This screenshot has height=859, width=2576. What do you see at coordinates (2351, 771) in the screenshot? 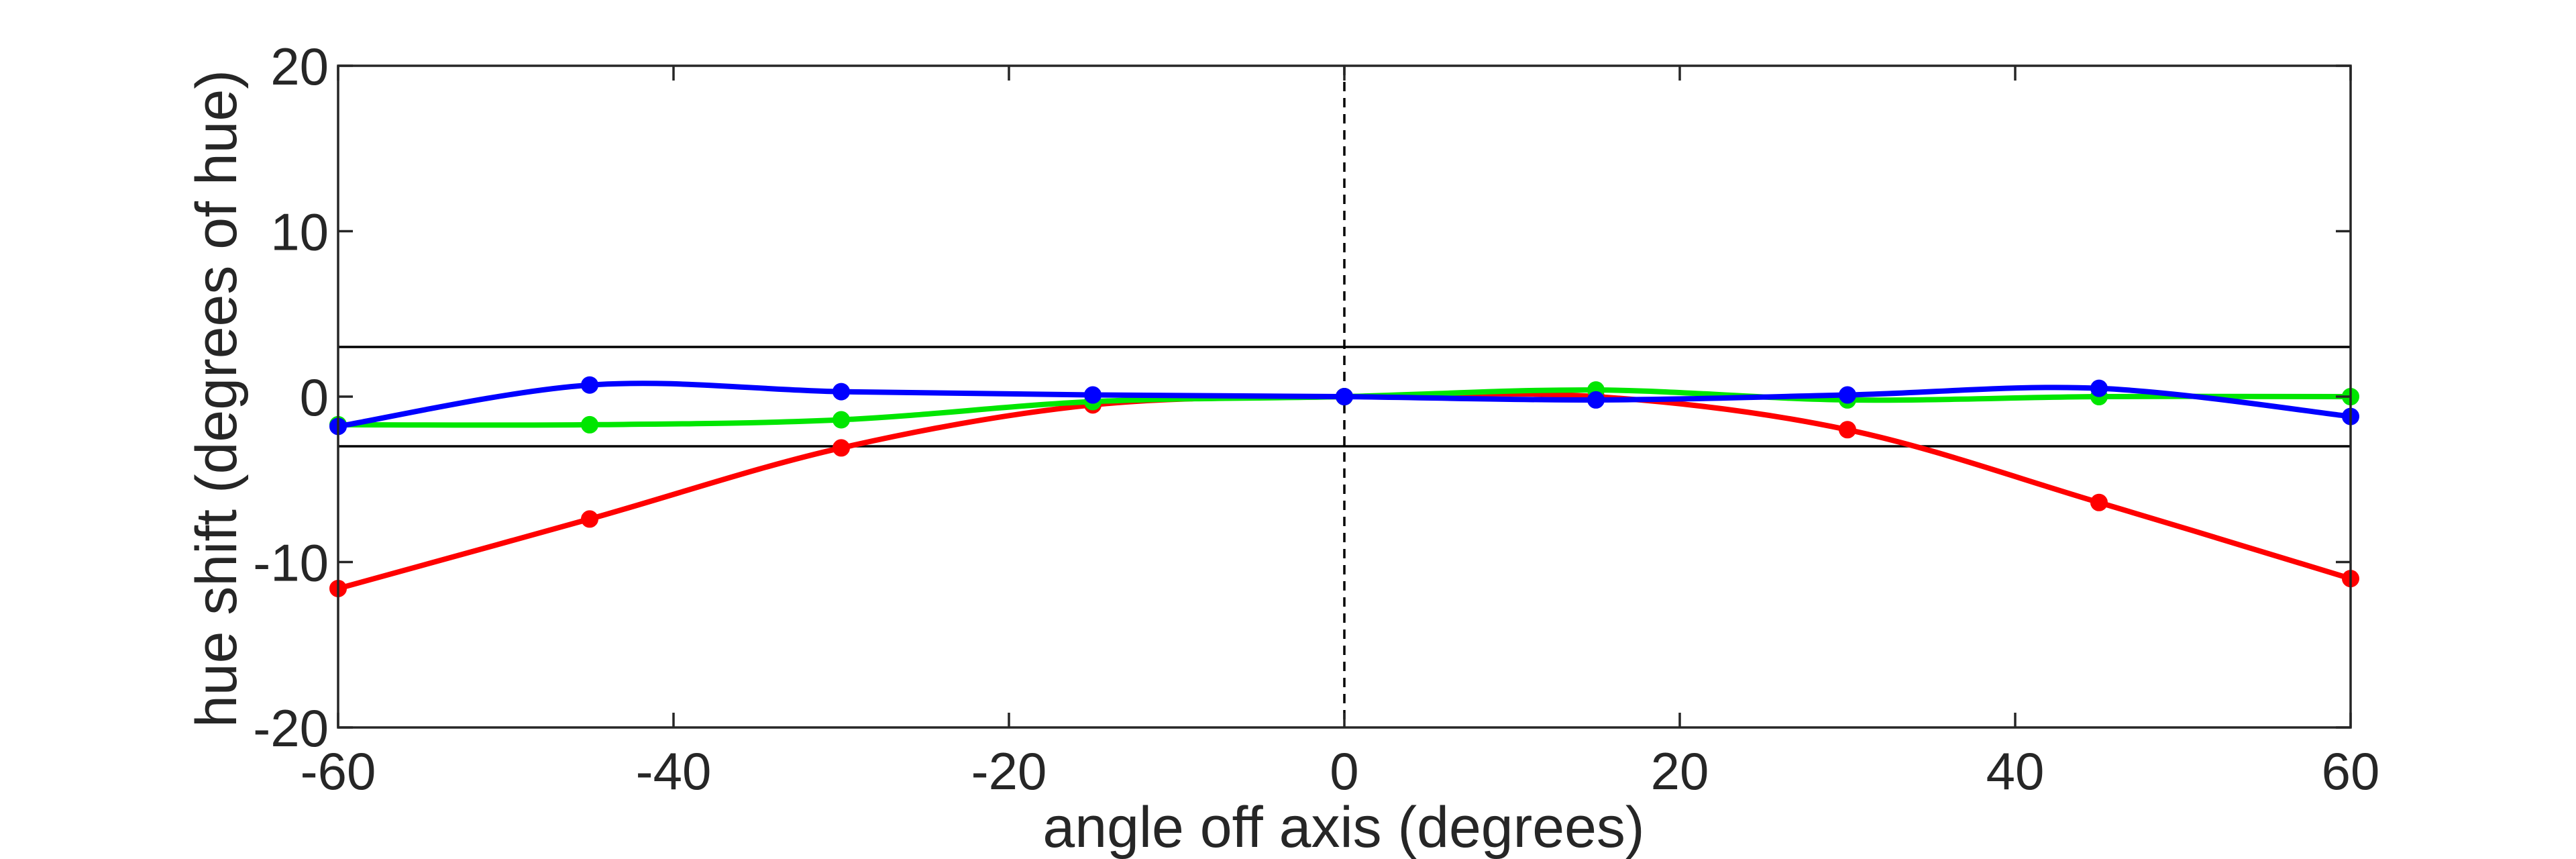
I see `x-tick-label: 60` at bounding box center [2351, 771].